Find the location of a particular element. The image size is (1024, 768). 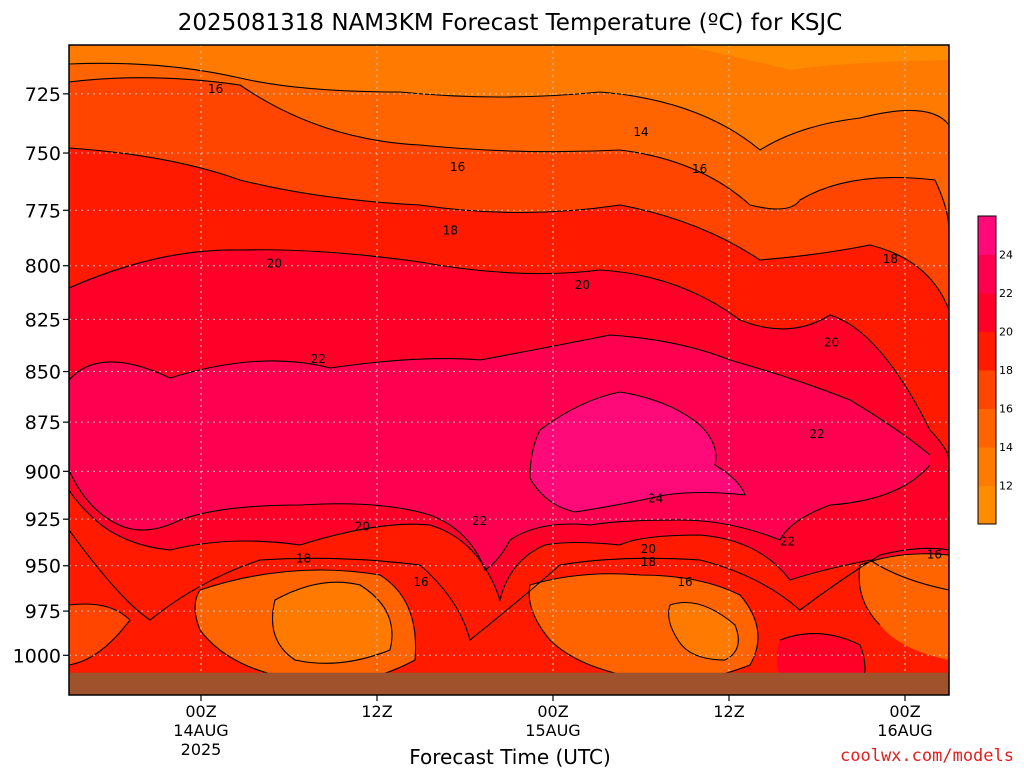

terrain-fill is located at coordinates (509, 683).